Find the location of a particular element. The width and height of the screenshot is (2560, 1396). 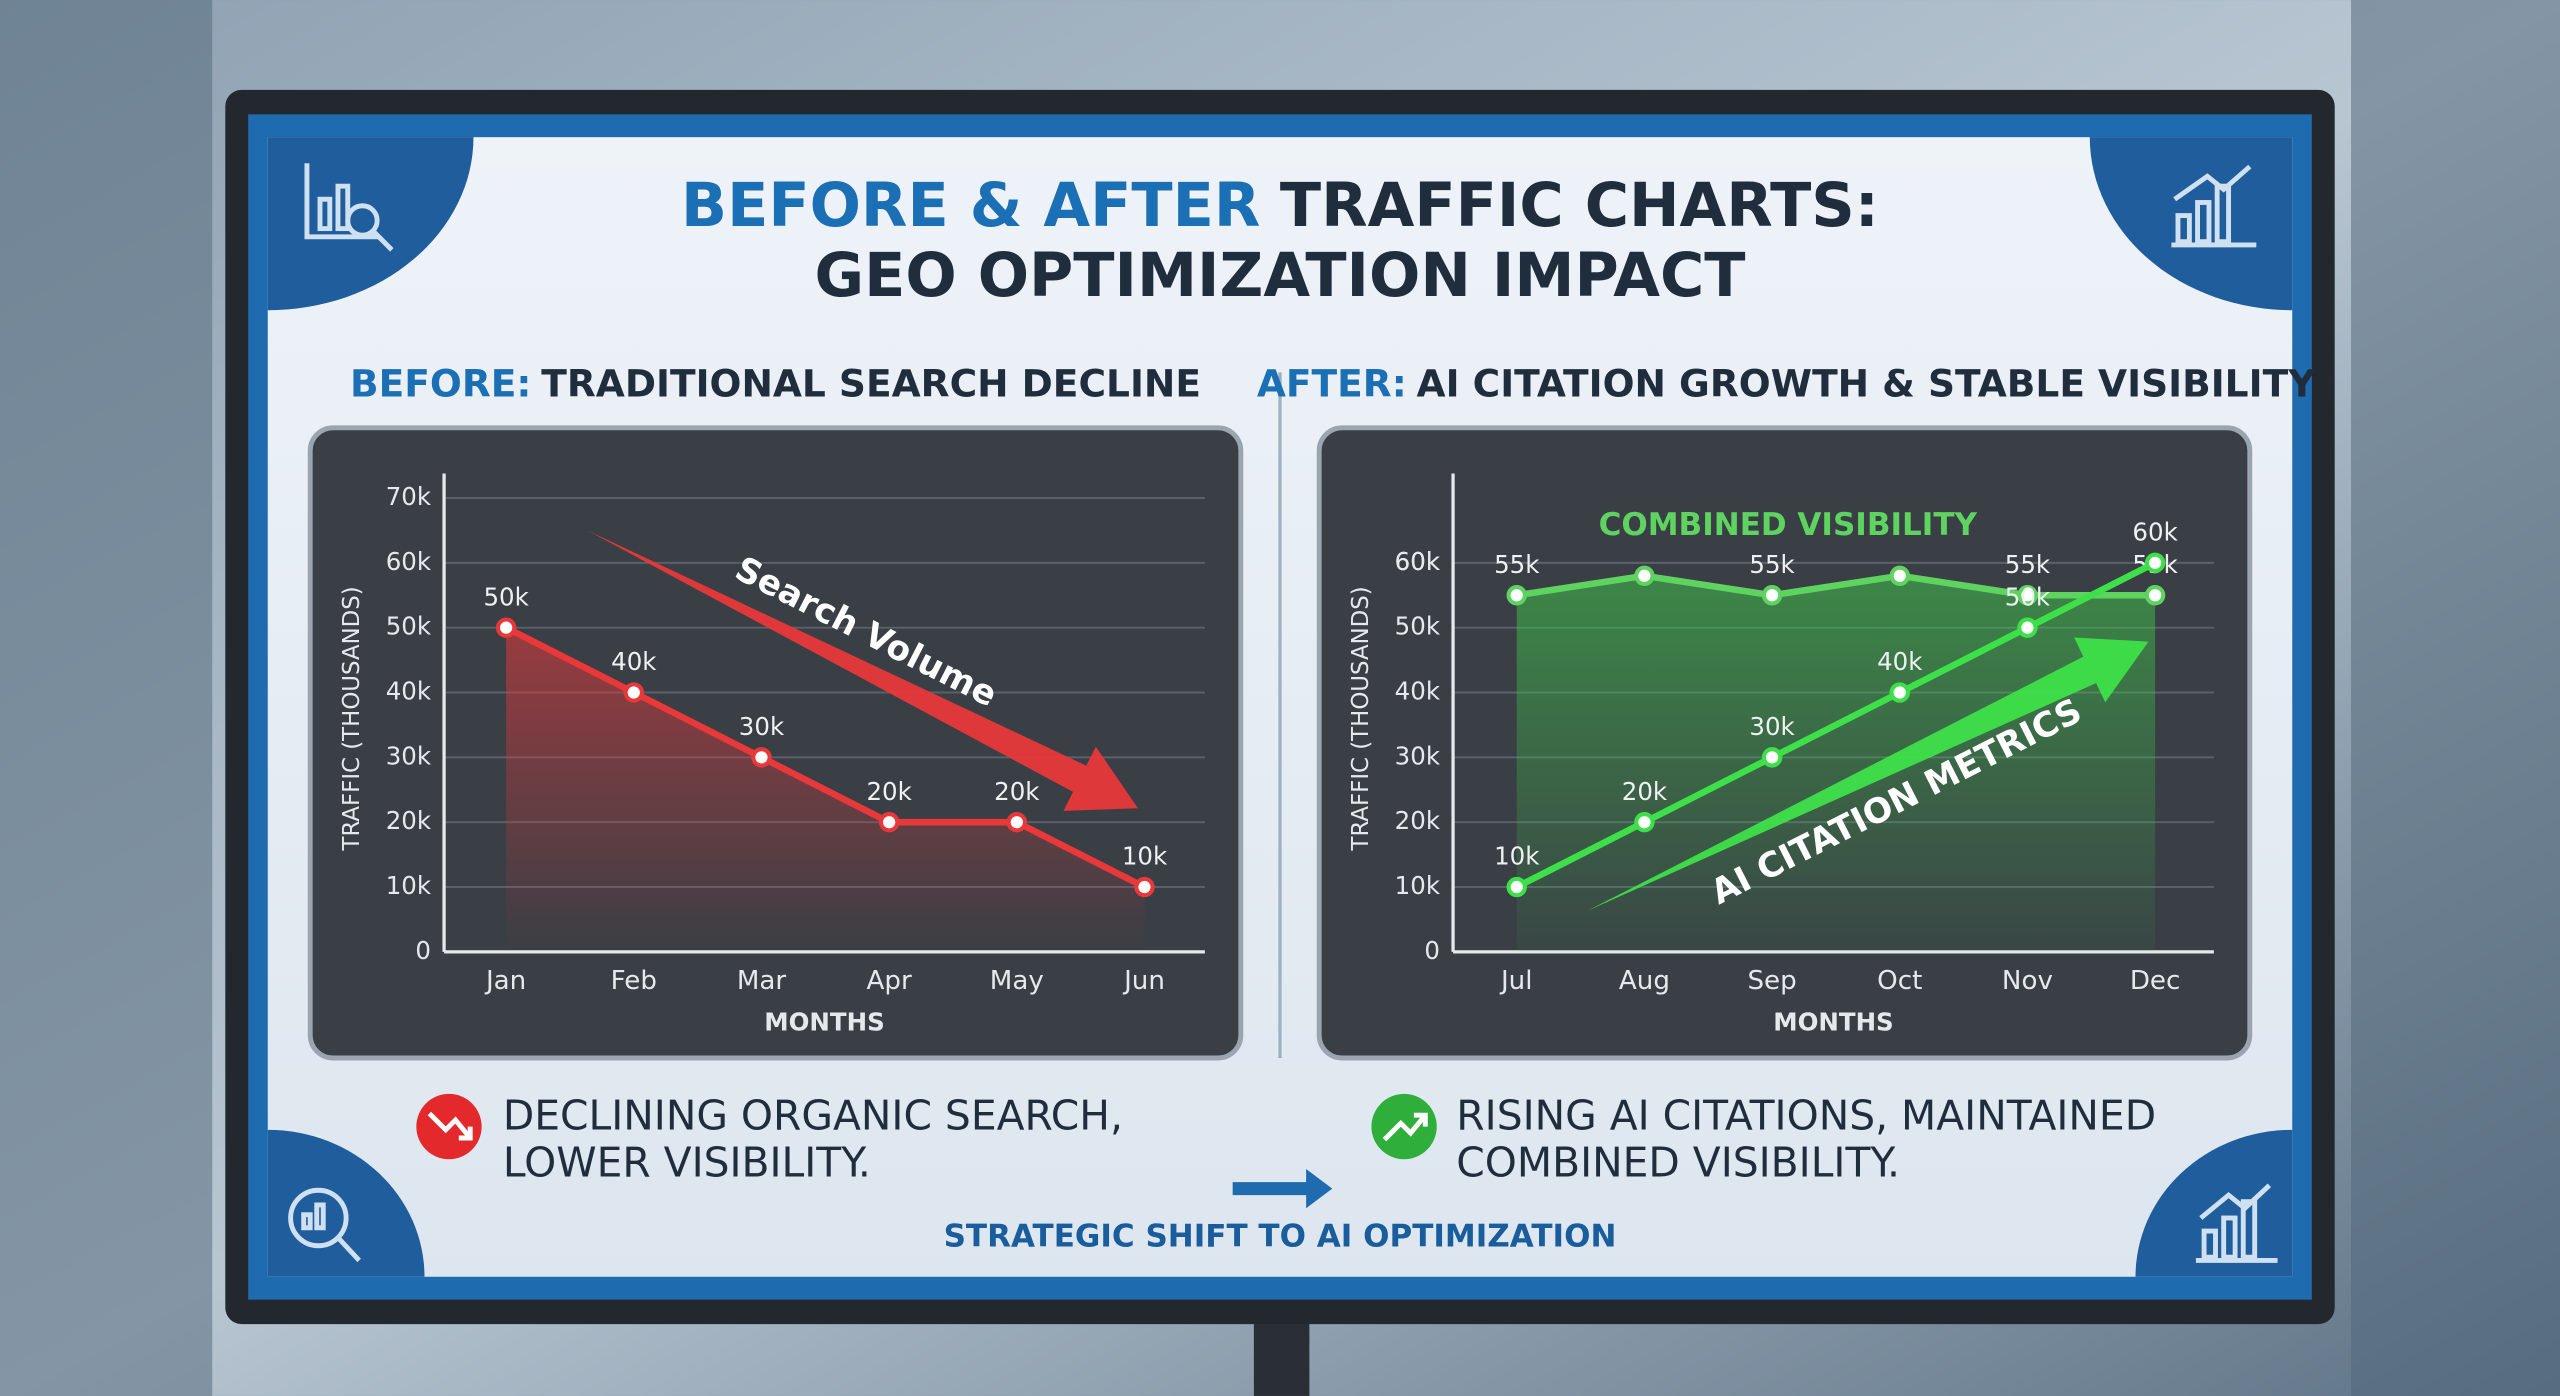

title: BEFORE & AFTER TRAFFIC CHARTS: is located at coordinates (1280, 206).